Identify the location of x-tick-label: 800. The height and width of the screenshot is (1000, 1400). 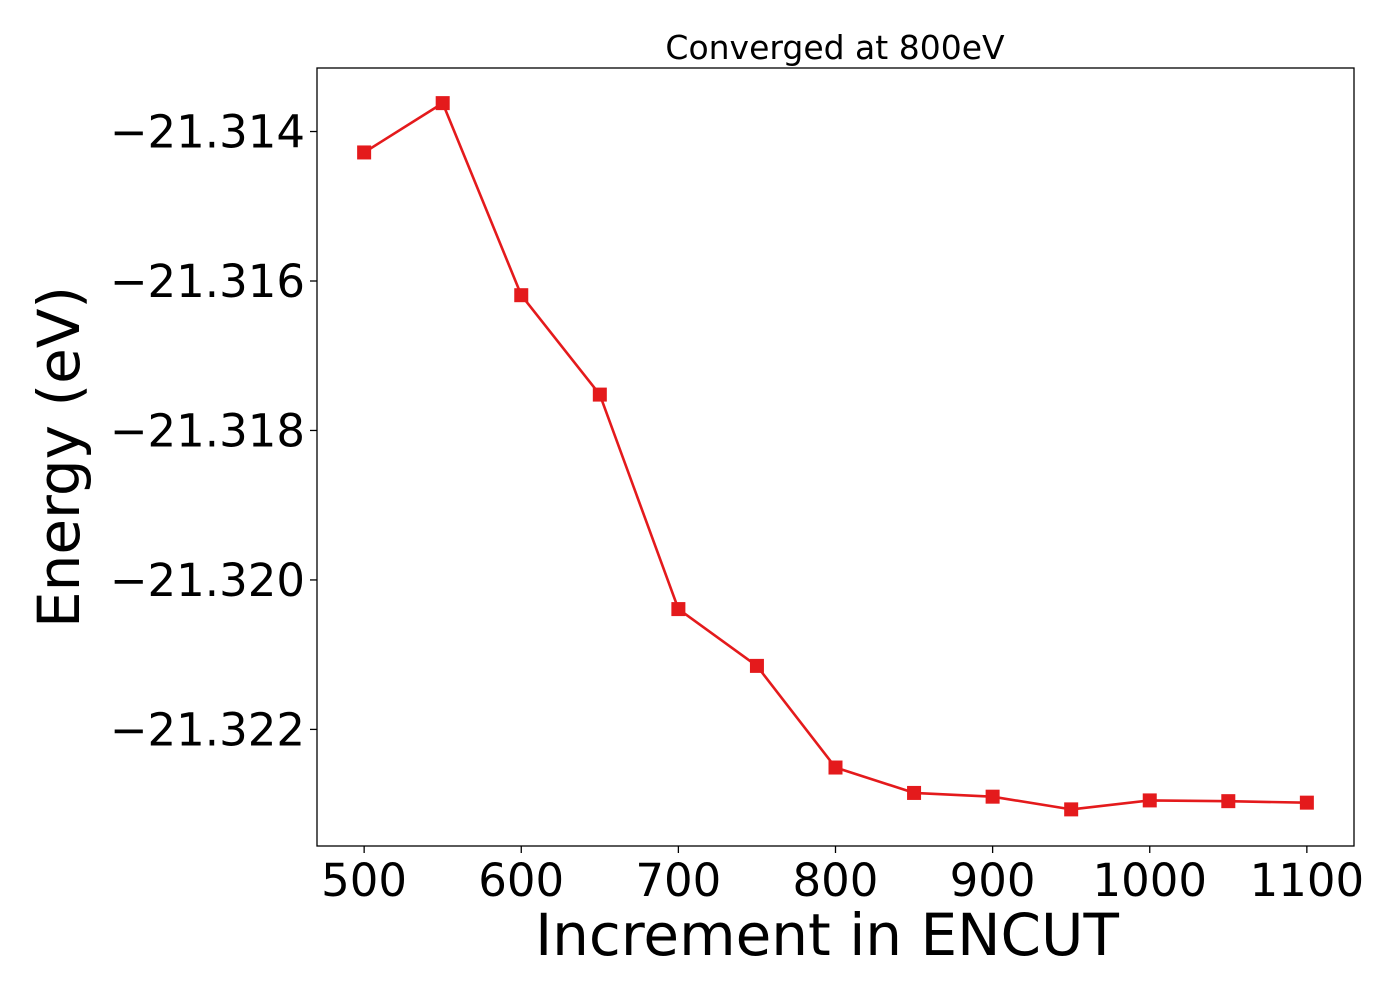
(836, 880).